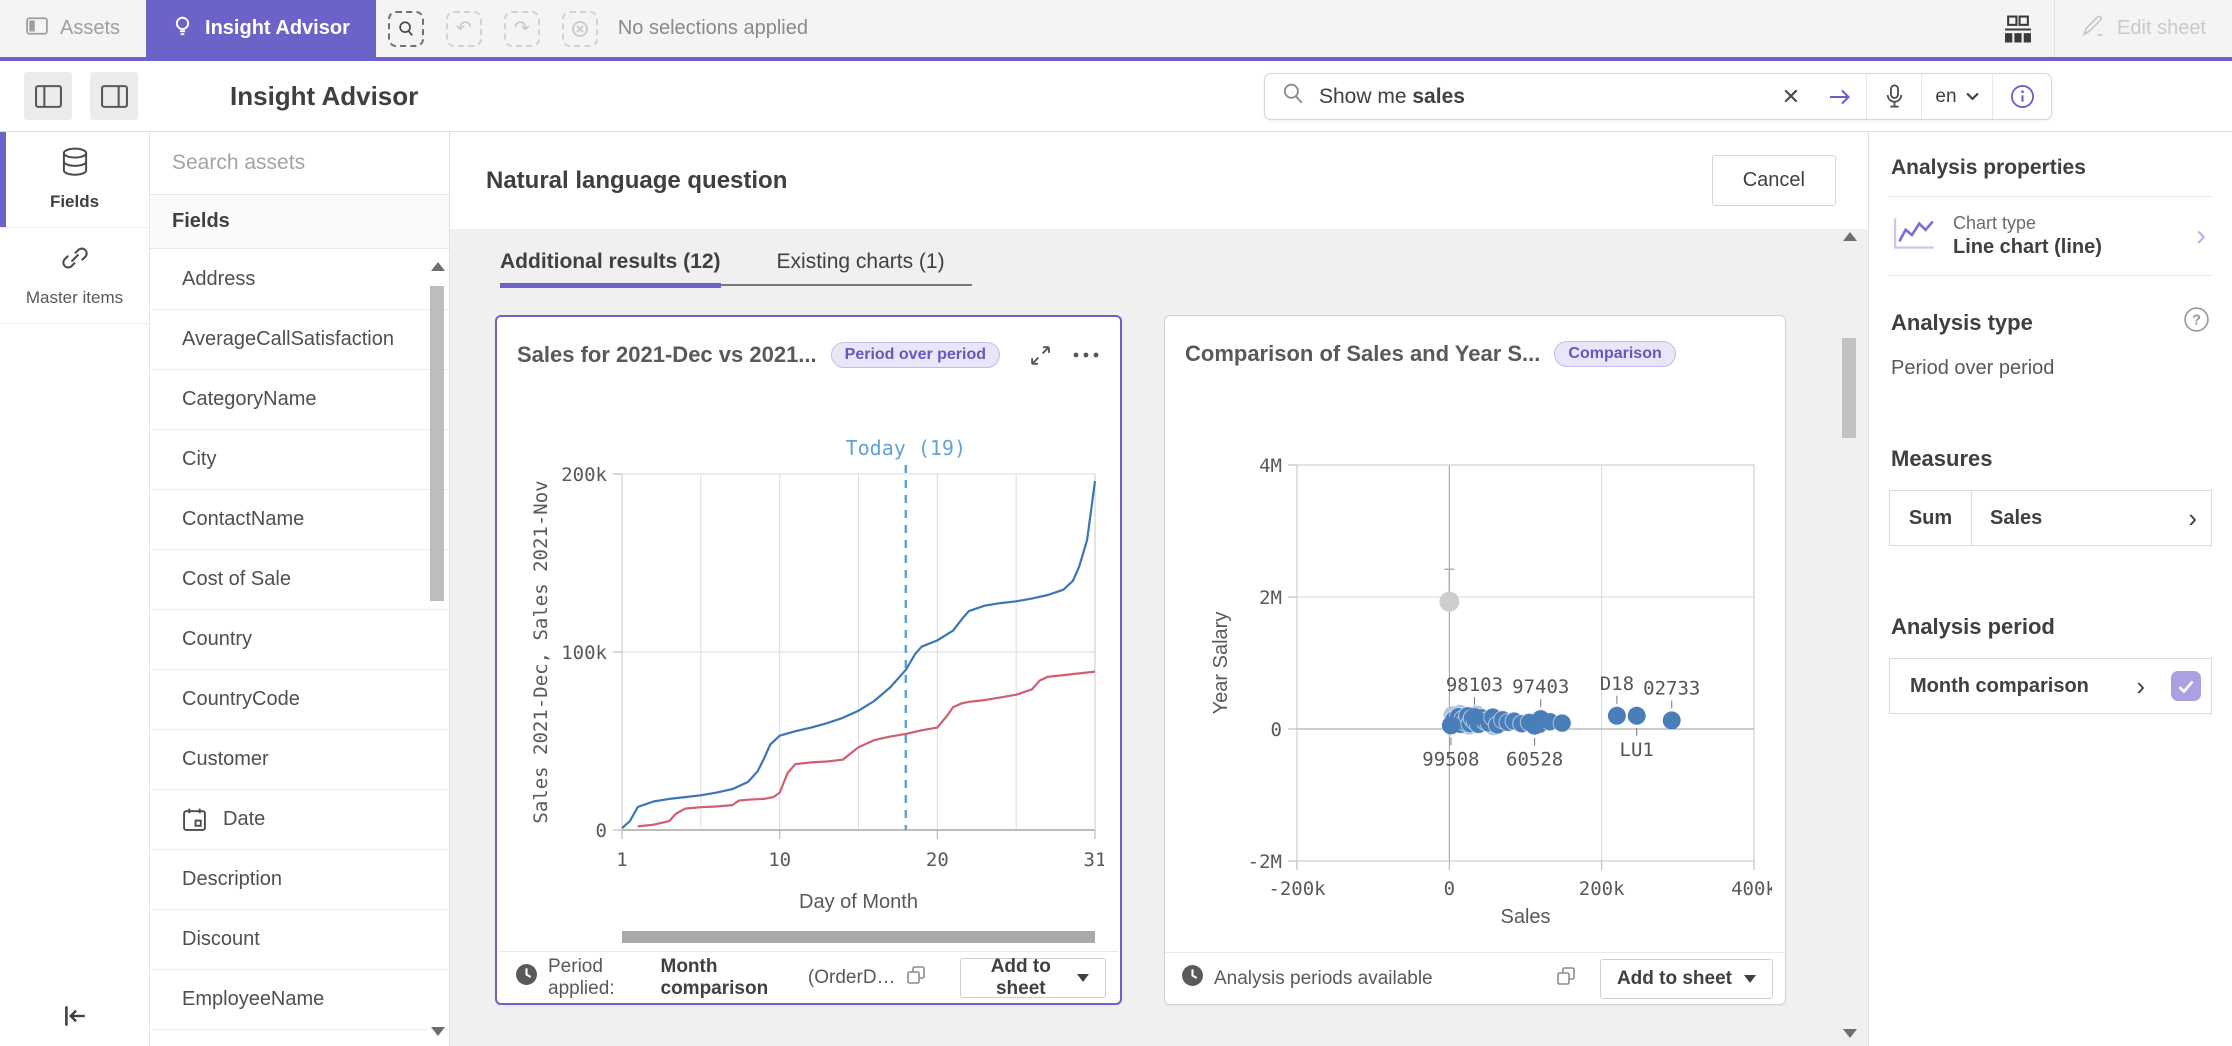 Image resolution: width=2232 pixels, height=1046 pixels. I want to click on field-item-label: Cost of Sale, so click(236, 579).